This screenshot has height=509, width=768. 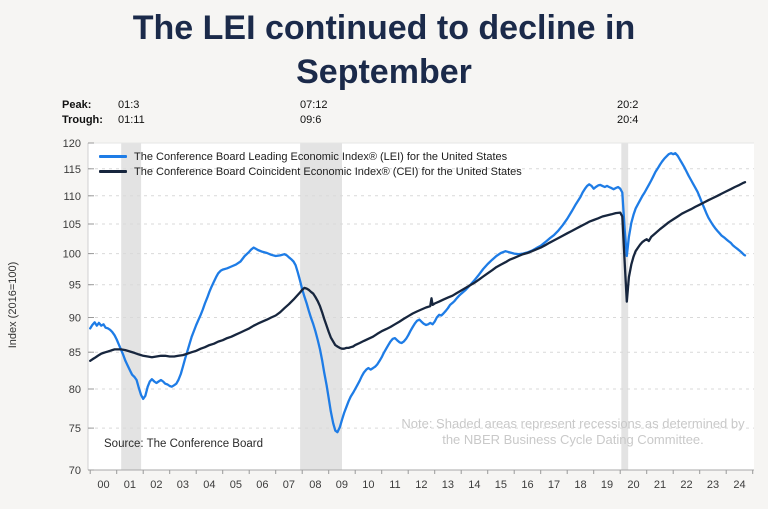 I want to click on x-tick-label: 17, so click(x=554, y=485).